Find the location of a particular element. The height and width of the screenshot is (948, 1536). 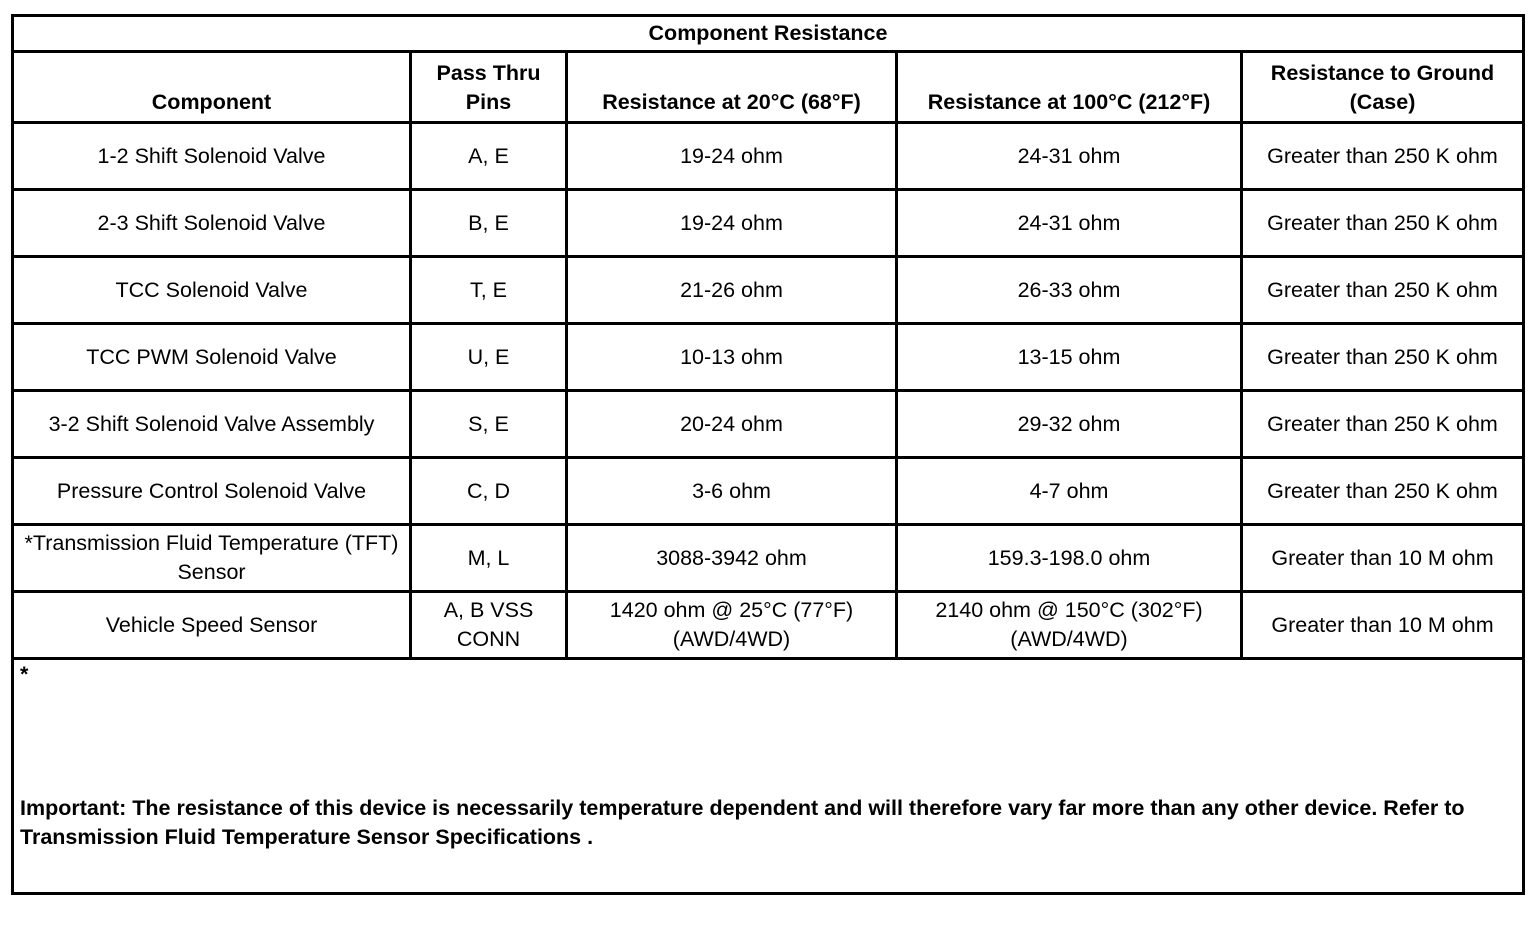

table-cell: B, E is located at coordinates (488, 223).